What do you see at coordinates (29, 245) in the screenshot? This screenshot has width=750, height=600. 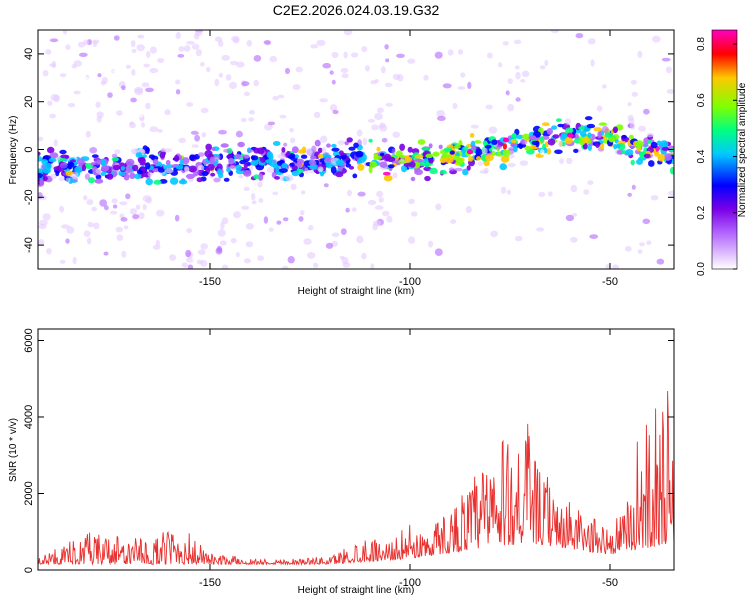 I see `y-tick-label: -40` at bounding box center [29, 245].